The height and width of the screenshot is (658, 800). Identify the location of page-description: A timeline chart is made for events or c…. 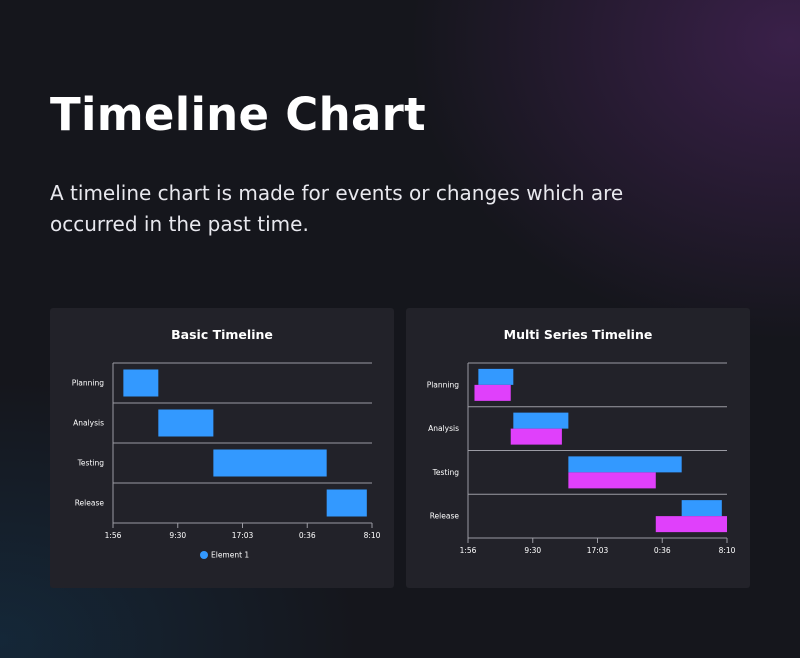
(337, 208).